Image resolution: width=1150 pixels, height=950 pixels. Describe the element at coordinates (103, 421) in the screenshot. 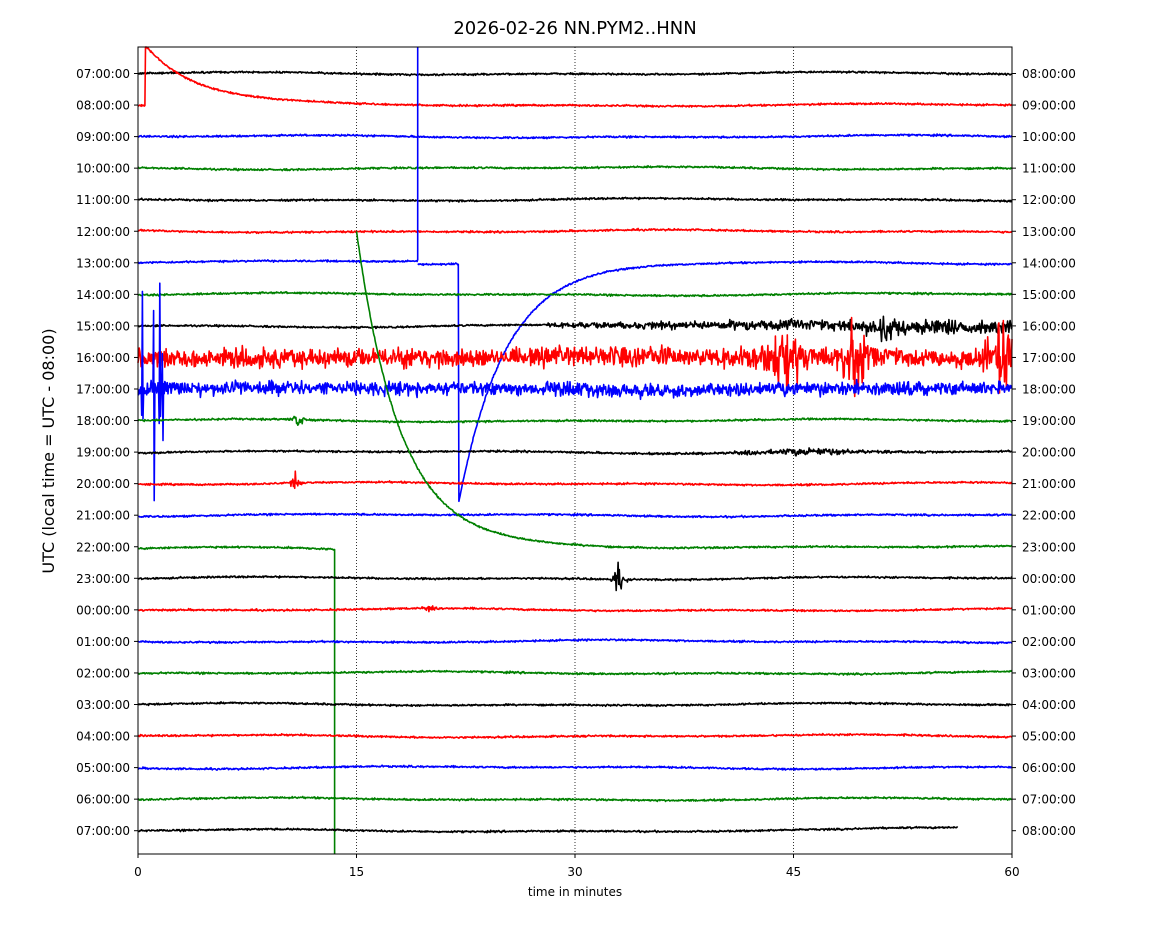

I see `left-time-label: 18:00:00` at that location.